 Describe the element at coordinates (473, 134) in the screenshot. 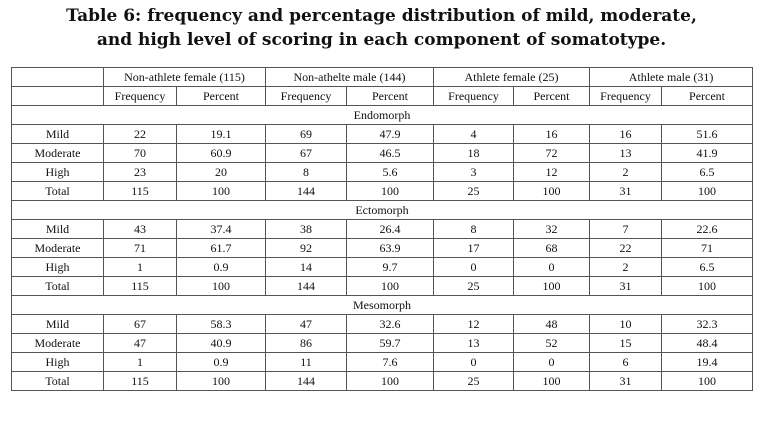

I see `table-cell: 4` at that location.